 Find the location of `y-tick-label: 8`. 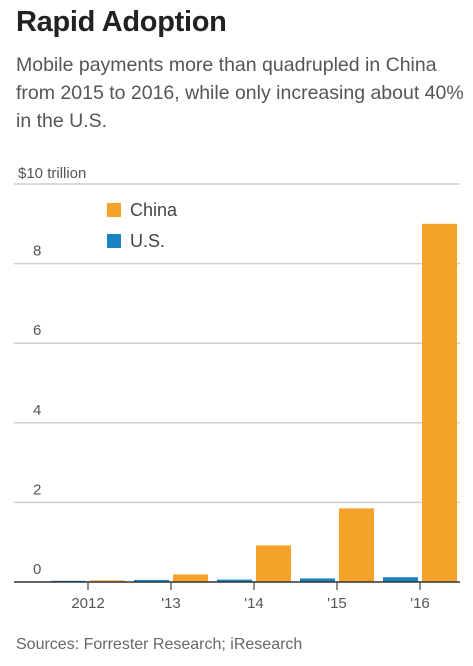

y-tick-label: 8 is located at coordinates (37, 251).